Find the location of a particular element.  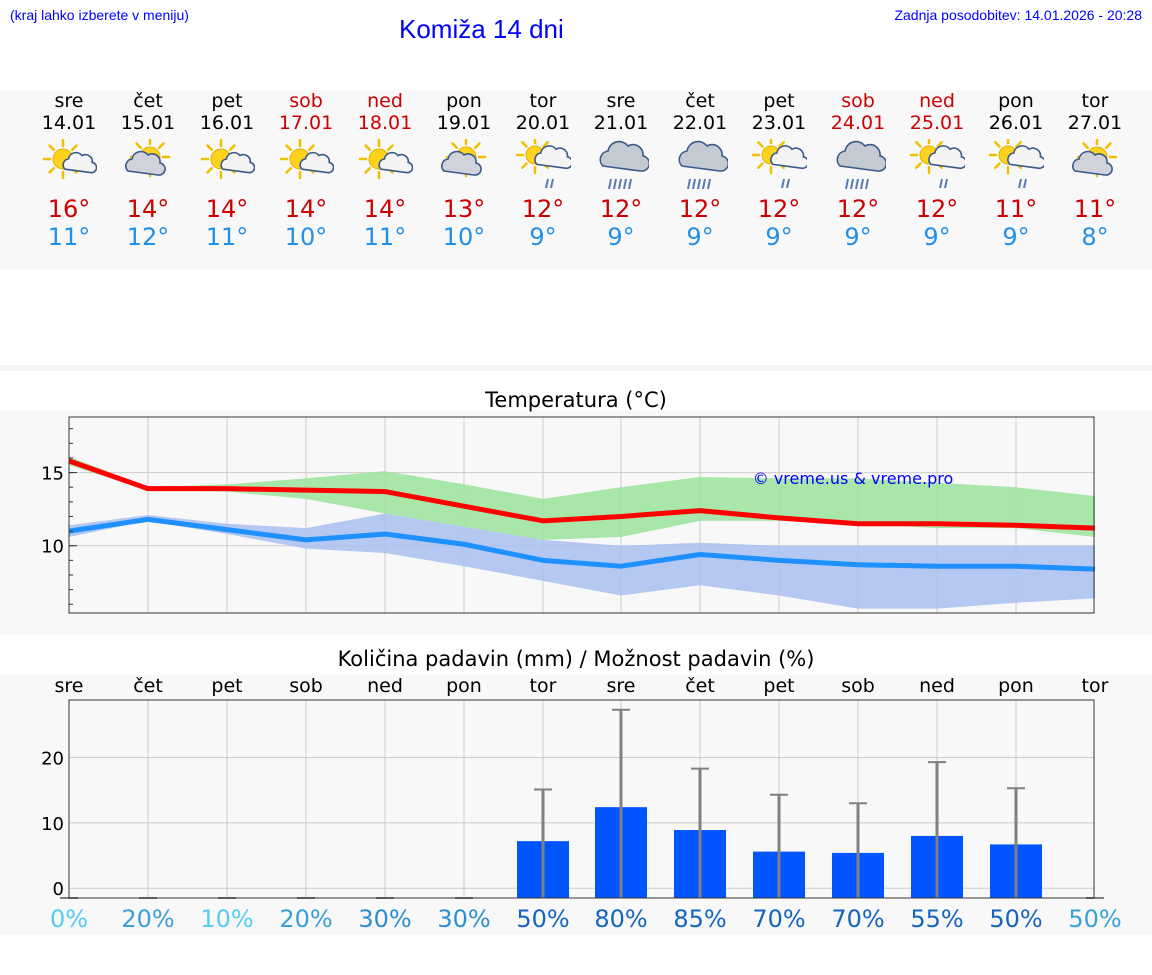

day-name: pet is located at coordinates (227, 101).